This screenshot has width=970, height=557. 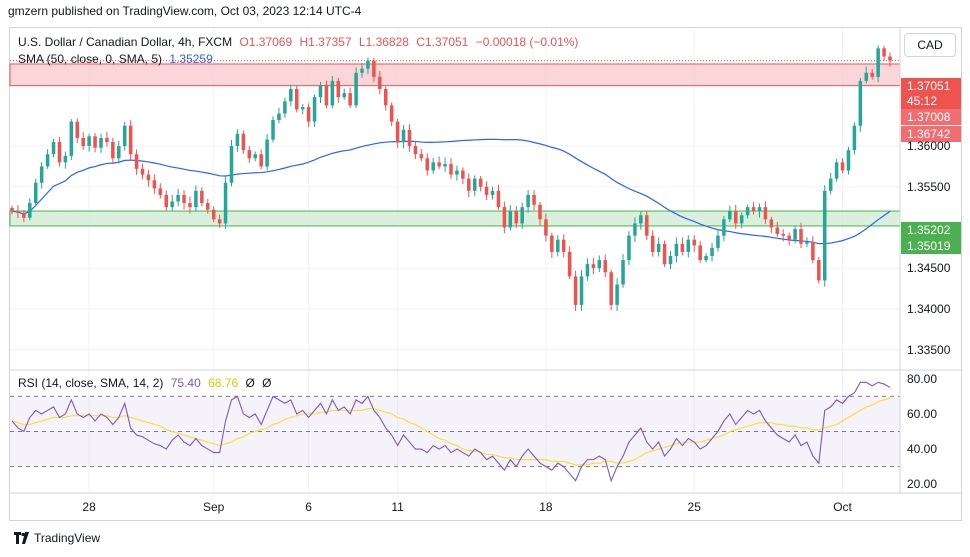 What do you see at coordinates (922, 484) in the screenshot?
I see `rsi-tick-label: 20.00` at bounding box center [922, 484].